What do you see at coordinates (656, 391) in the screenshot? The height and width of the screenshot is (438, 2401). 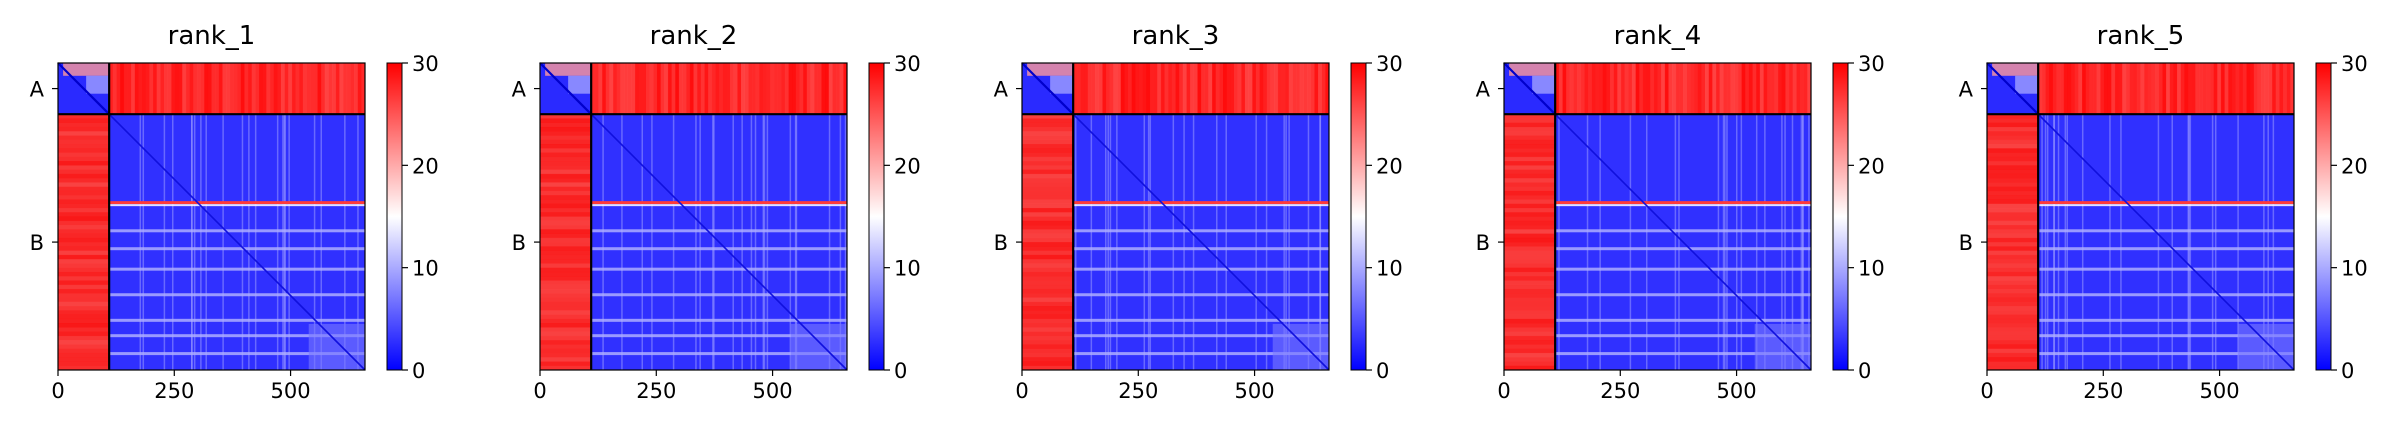 I see `x-tick-label: 250` at bounding box center [656, 391].